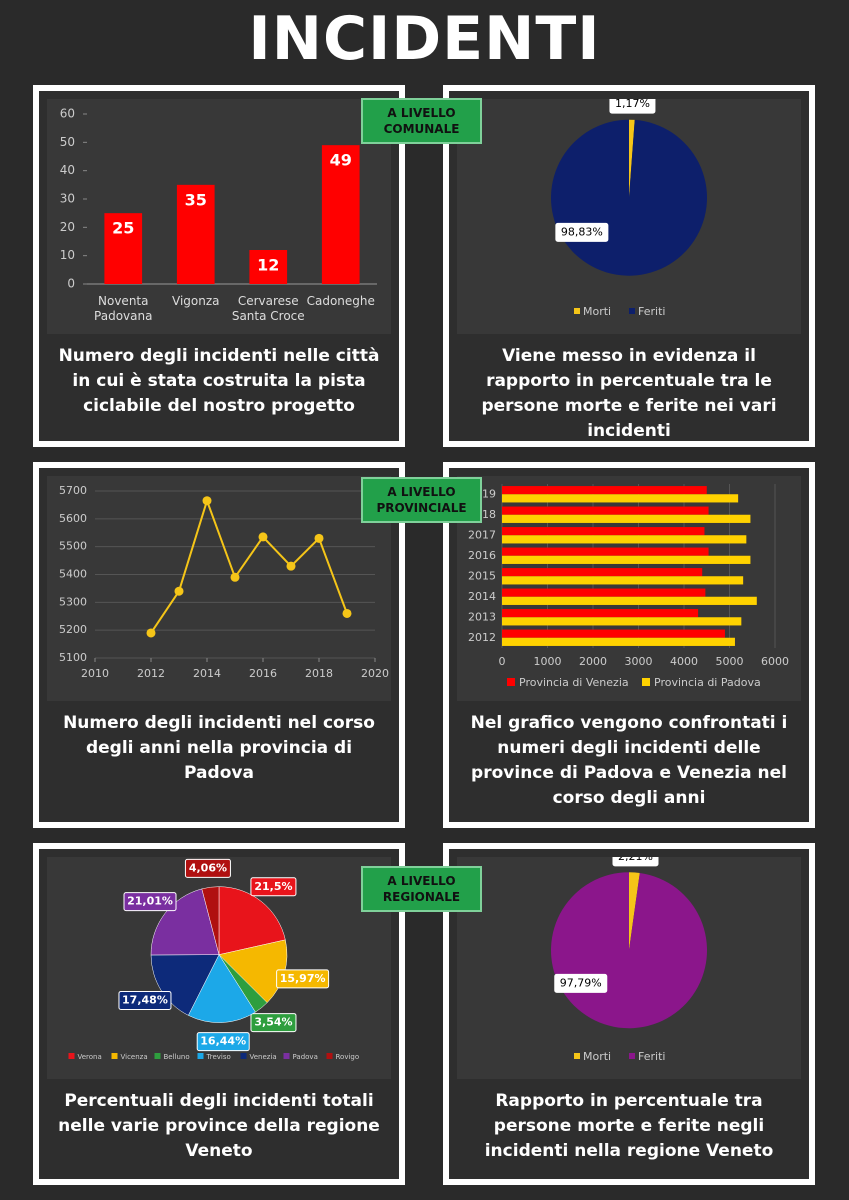 The height and width of the screenshot is (1200, 849). I want to click on page-title: INCIDENTI, so click(424, 39).